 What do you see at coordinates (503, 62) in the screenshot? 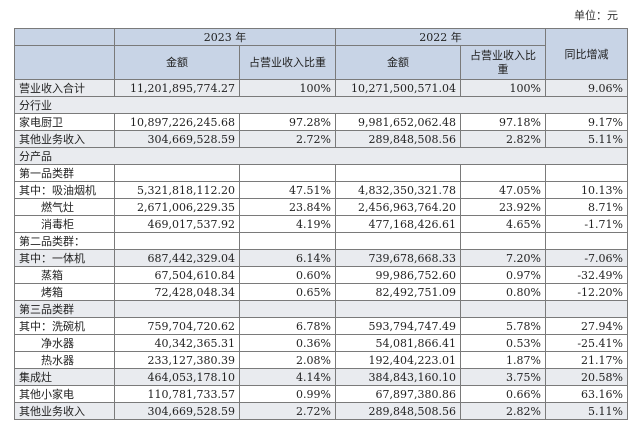
I see `header-share-2022: 占营业收入比重` at bounding box center [503, 62].